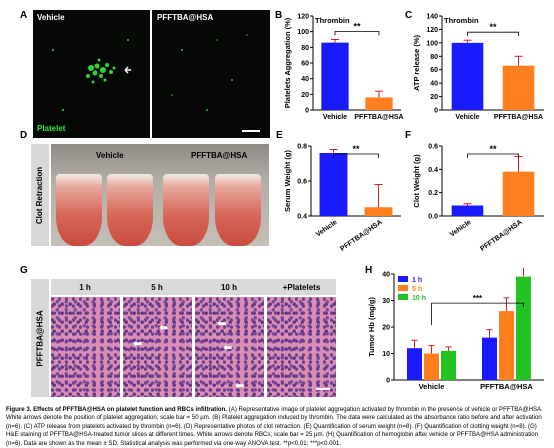 The image size is (554, 448). Describe the element at coordinates (51, 128) in the screenshot. I see `micrograph-platelet-label: Platelet` at that location.